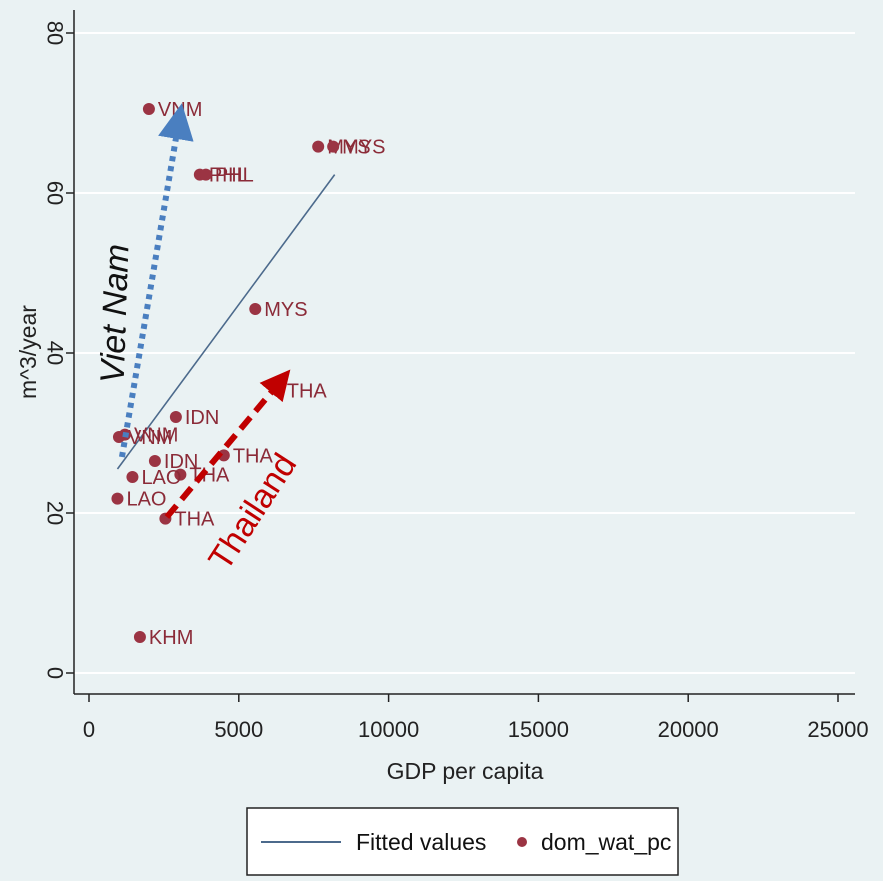  Describe the element at coordinates (89, 729) in the screenshot. I see `x-tick-label: 0` at that location.